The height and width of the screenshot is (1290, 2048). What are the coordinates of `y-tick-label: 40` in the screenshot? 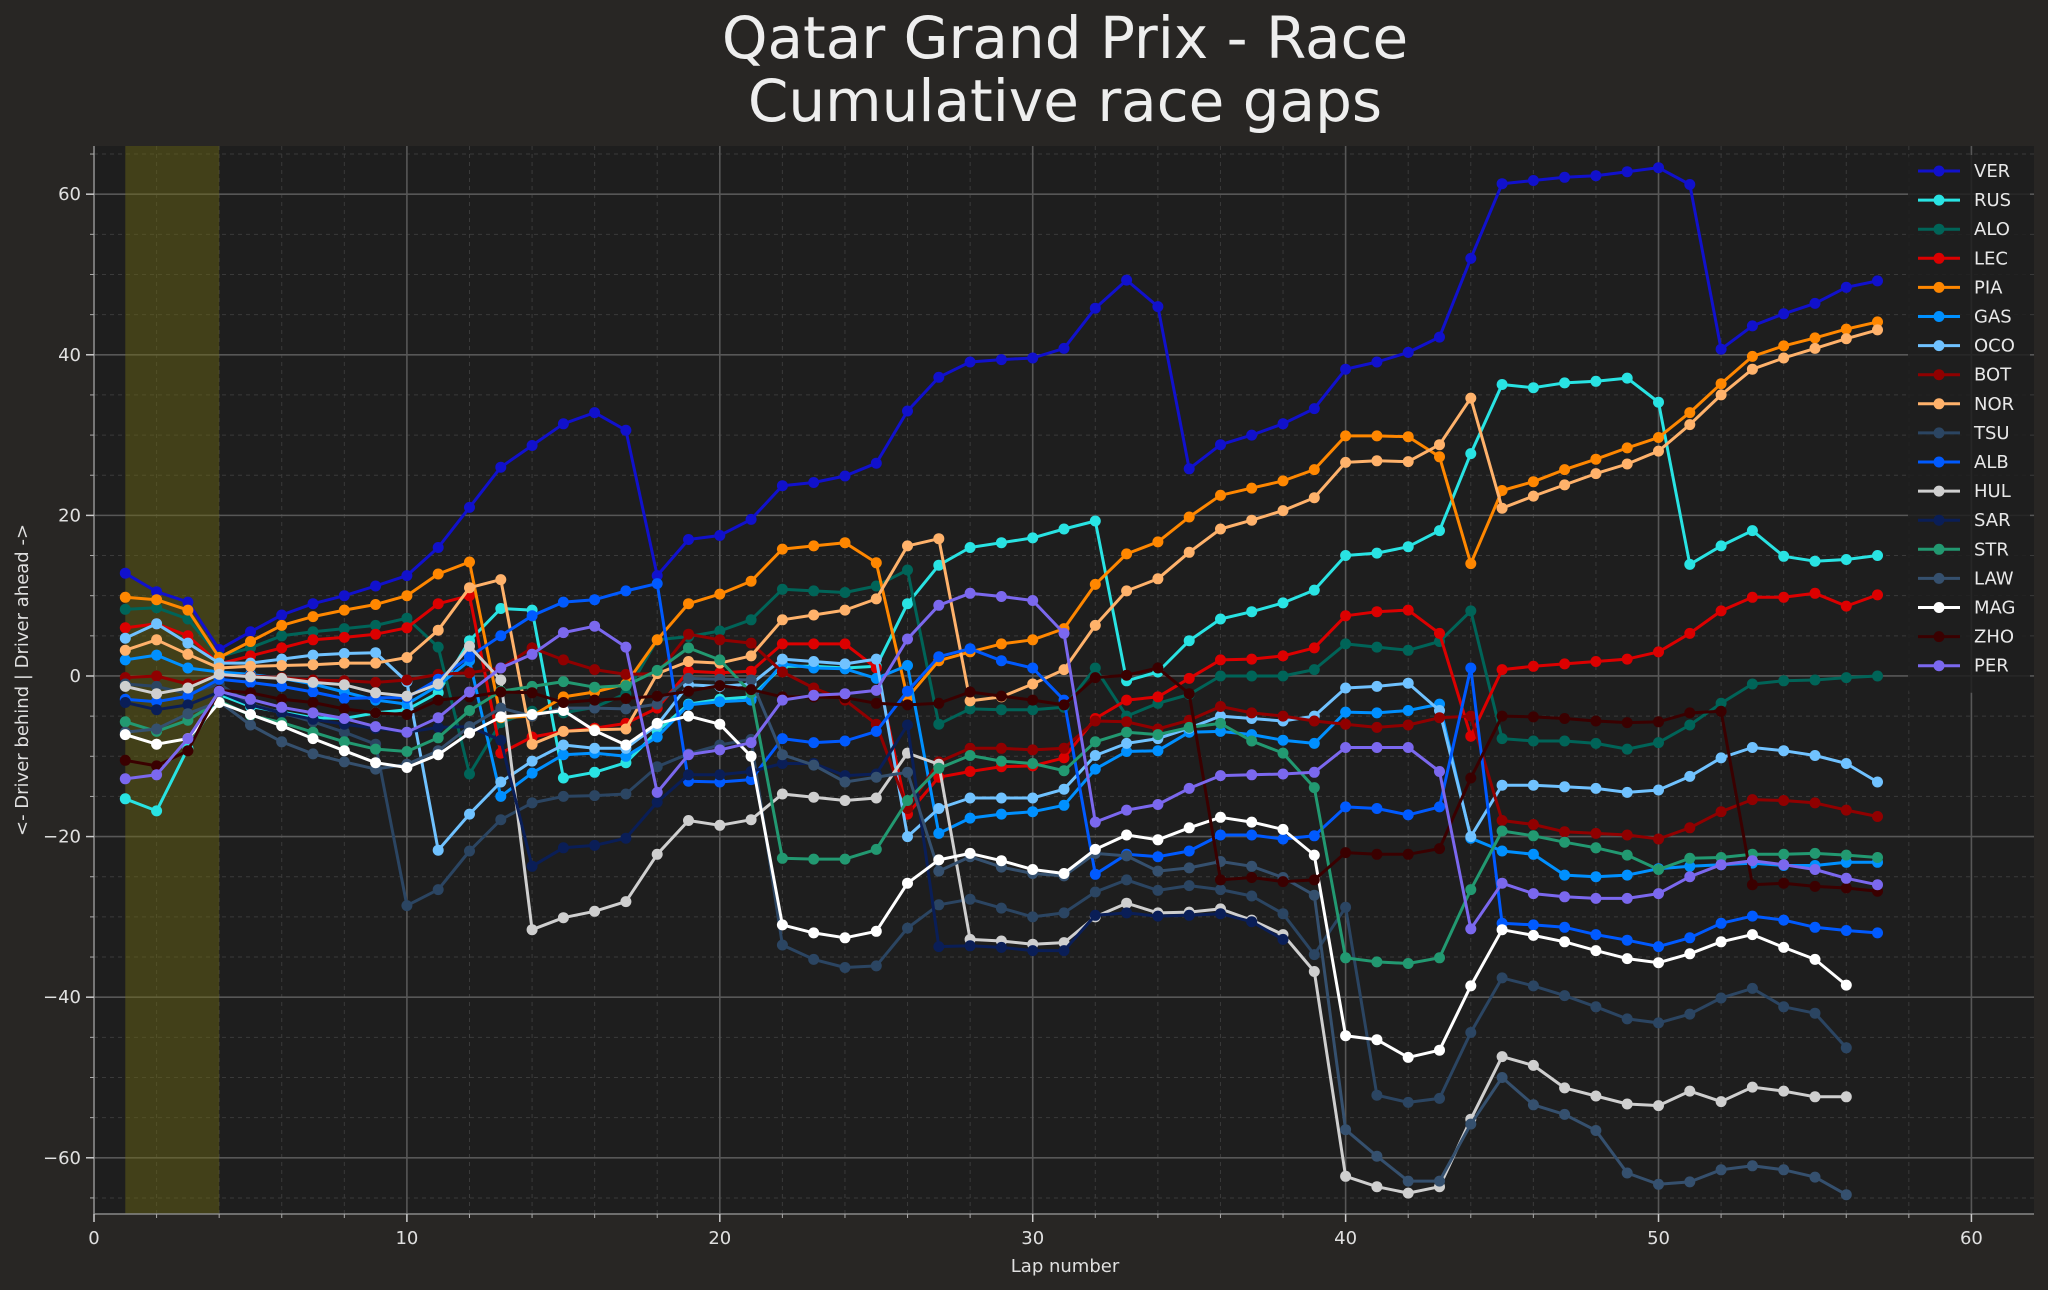 It's located at (69, 355).